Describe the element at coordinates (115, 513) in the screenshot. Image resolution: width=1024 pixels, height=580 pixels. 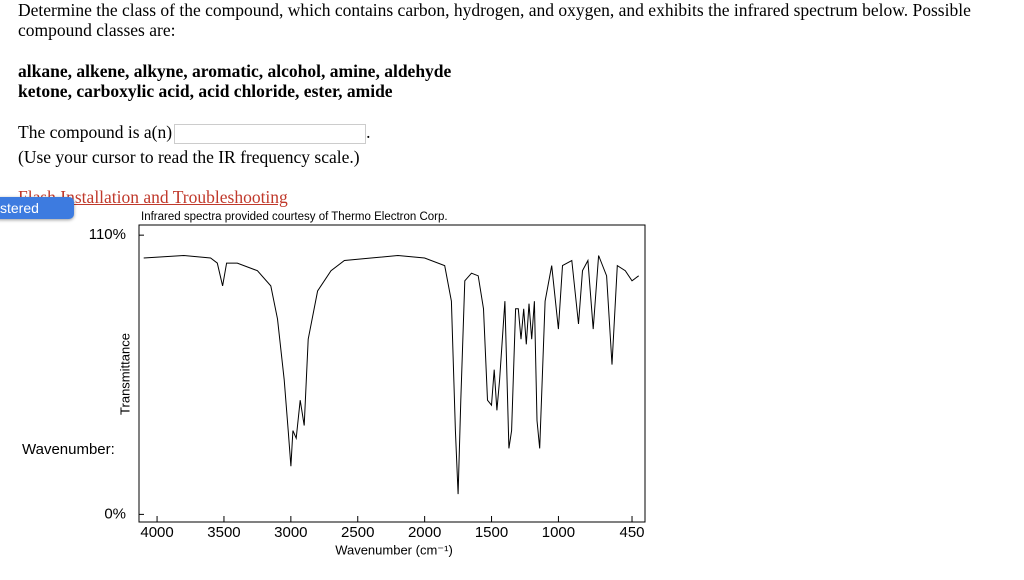
I see `y-tick-label: 0%` at that location.